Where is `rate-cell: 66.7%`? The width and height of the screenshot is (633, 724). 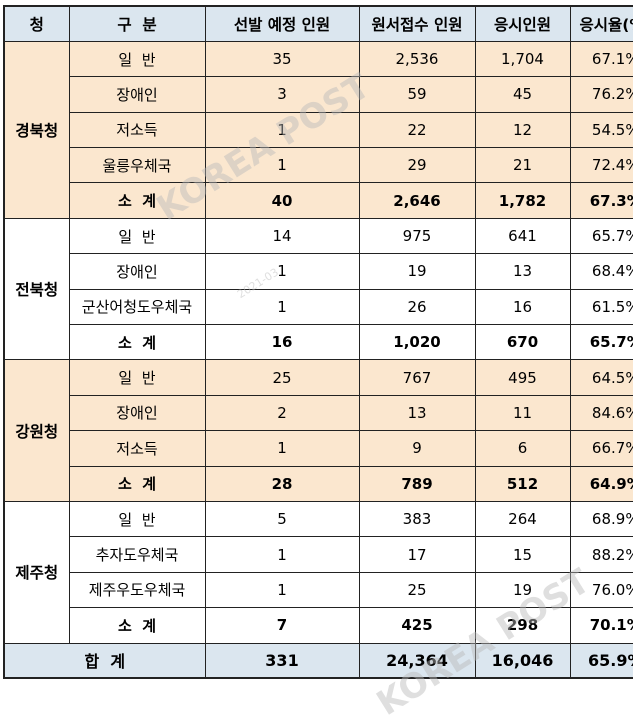 rate-cell: 66.7% is located at coordinates (601, 448).